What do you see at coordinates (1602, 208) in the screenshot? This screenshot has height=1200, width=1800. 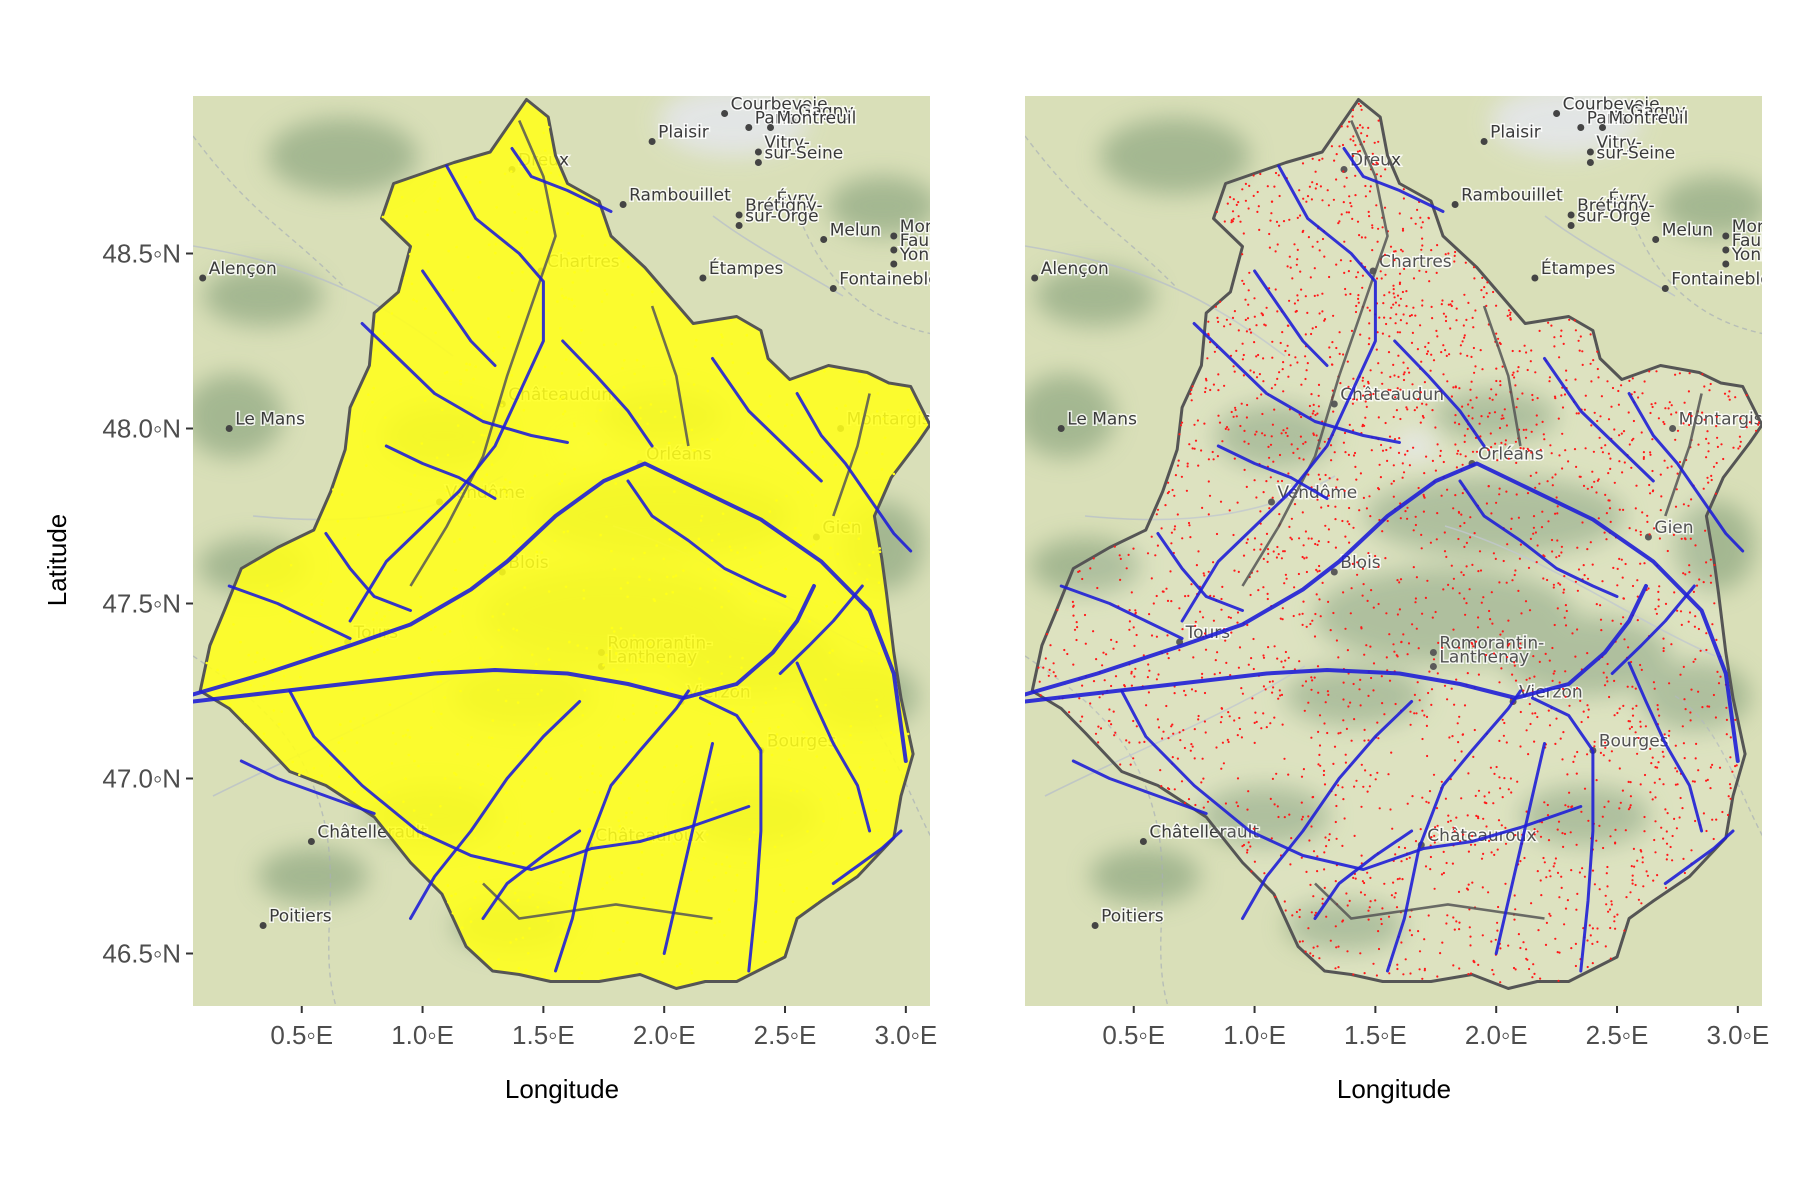 I see `city-dot` at bounding box center [1602, 208].